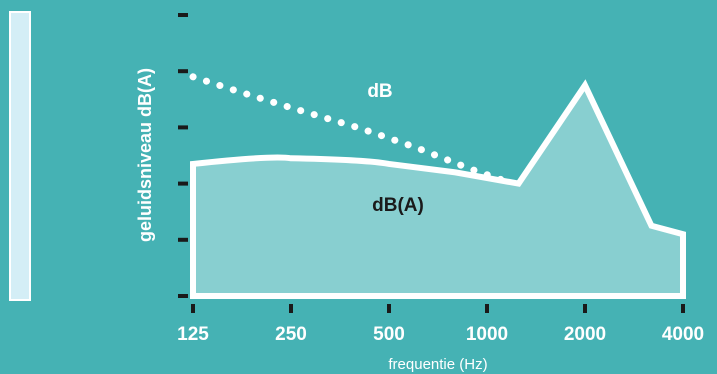 The height and width of the screenshot is (374, 717). I want to click on x-tick-label: 250, so click(291, 334).